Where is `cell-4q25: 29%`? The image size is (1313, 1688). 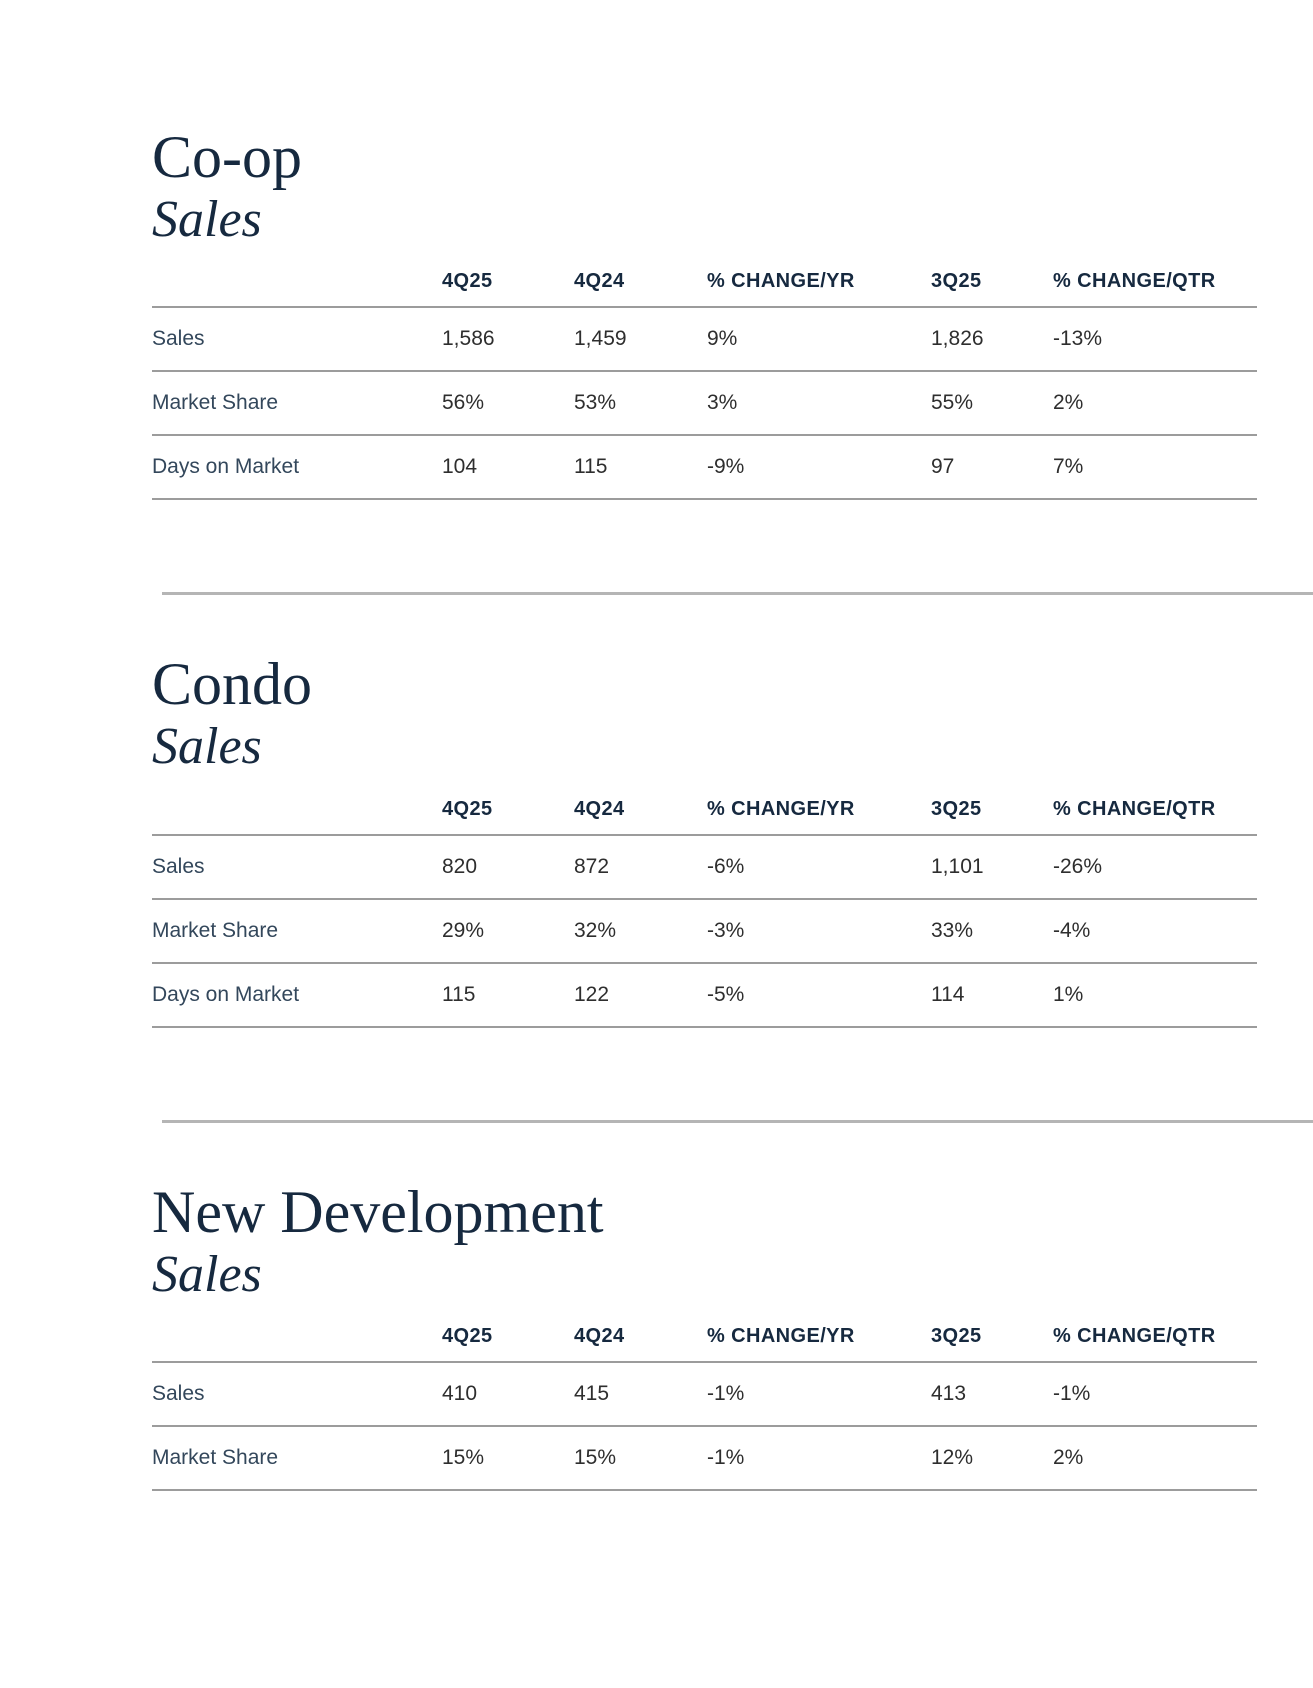
cell-4q25: 29% is located at coordinates (463, 930).